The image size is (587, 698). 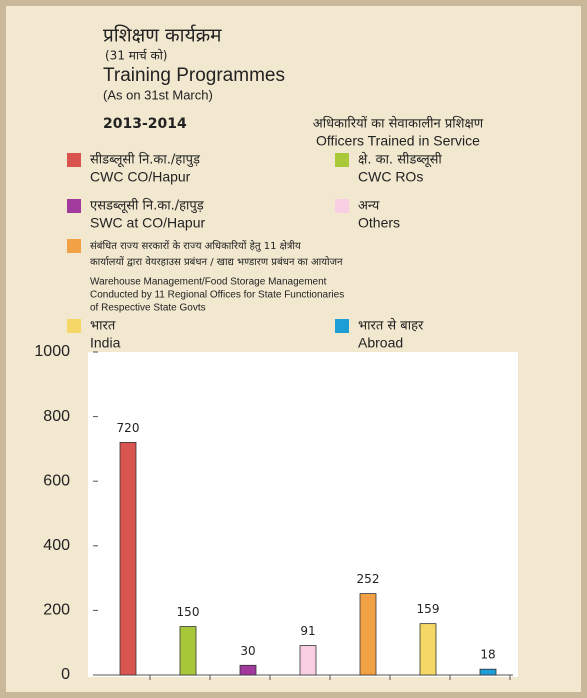 I want to click on y-tick-label: 400, so click(x=56, y=545).